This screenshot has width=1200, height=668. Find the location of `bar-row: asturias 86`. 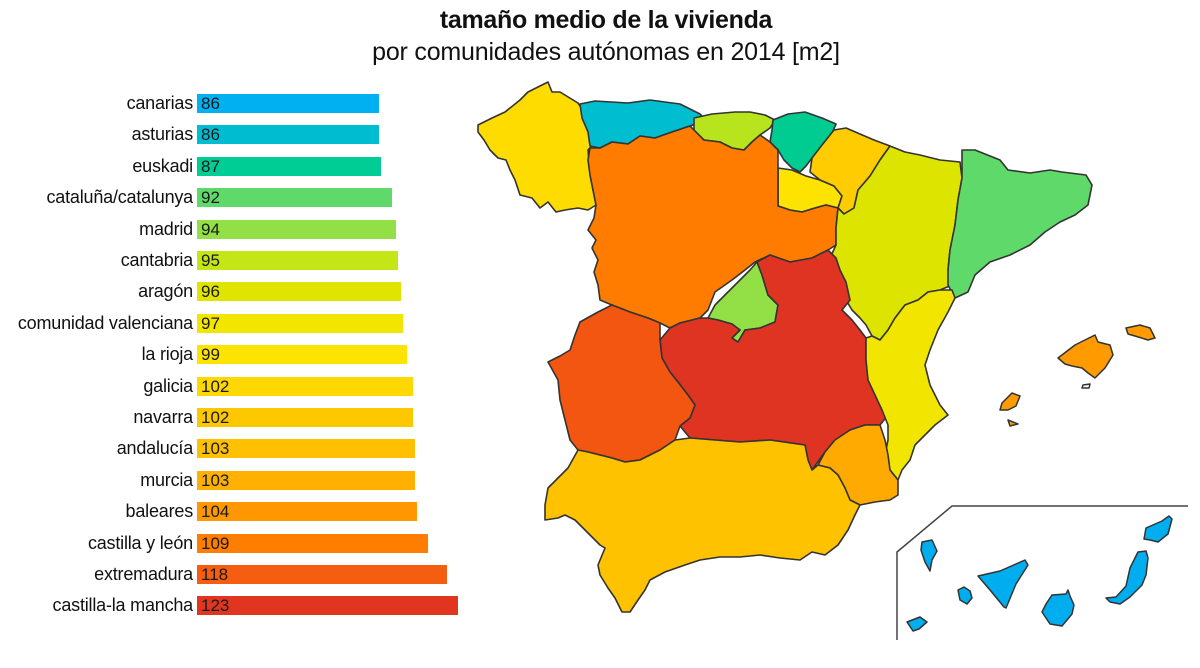

bar-row: asturias 86 is located at coordinates (235, 134).